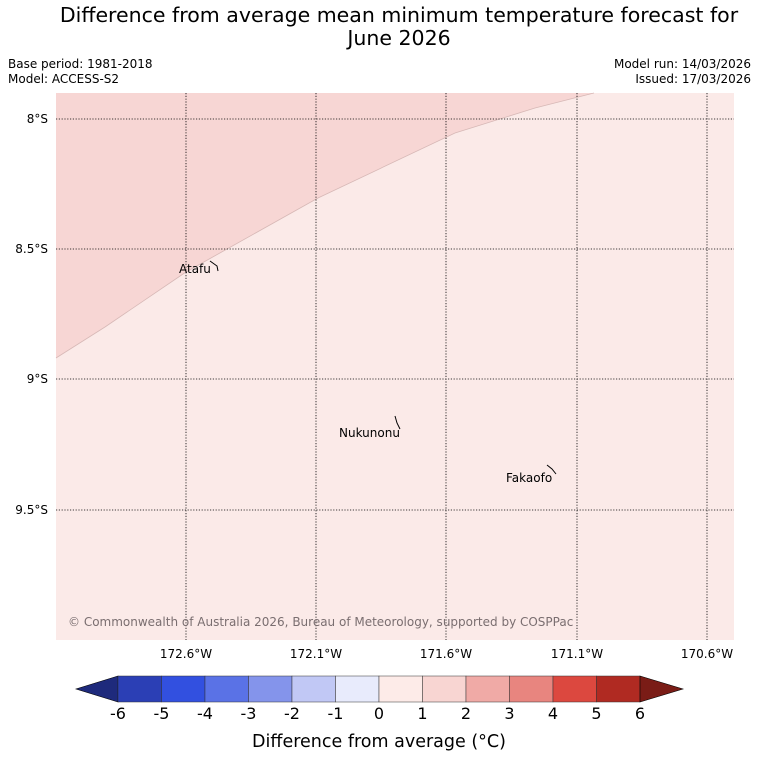 Image resolution: width=758 pixels, height=781 pixels. I want to click on issued-date: Issued: 17/03/2026, so click(693, 79).